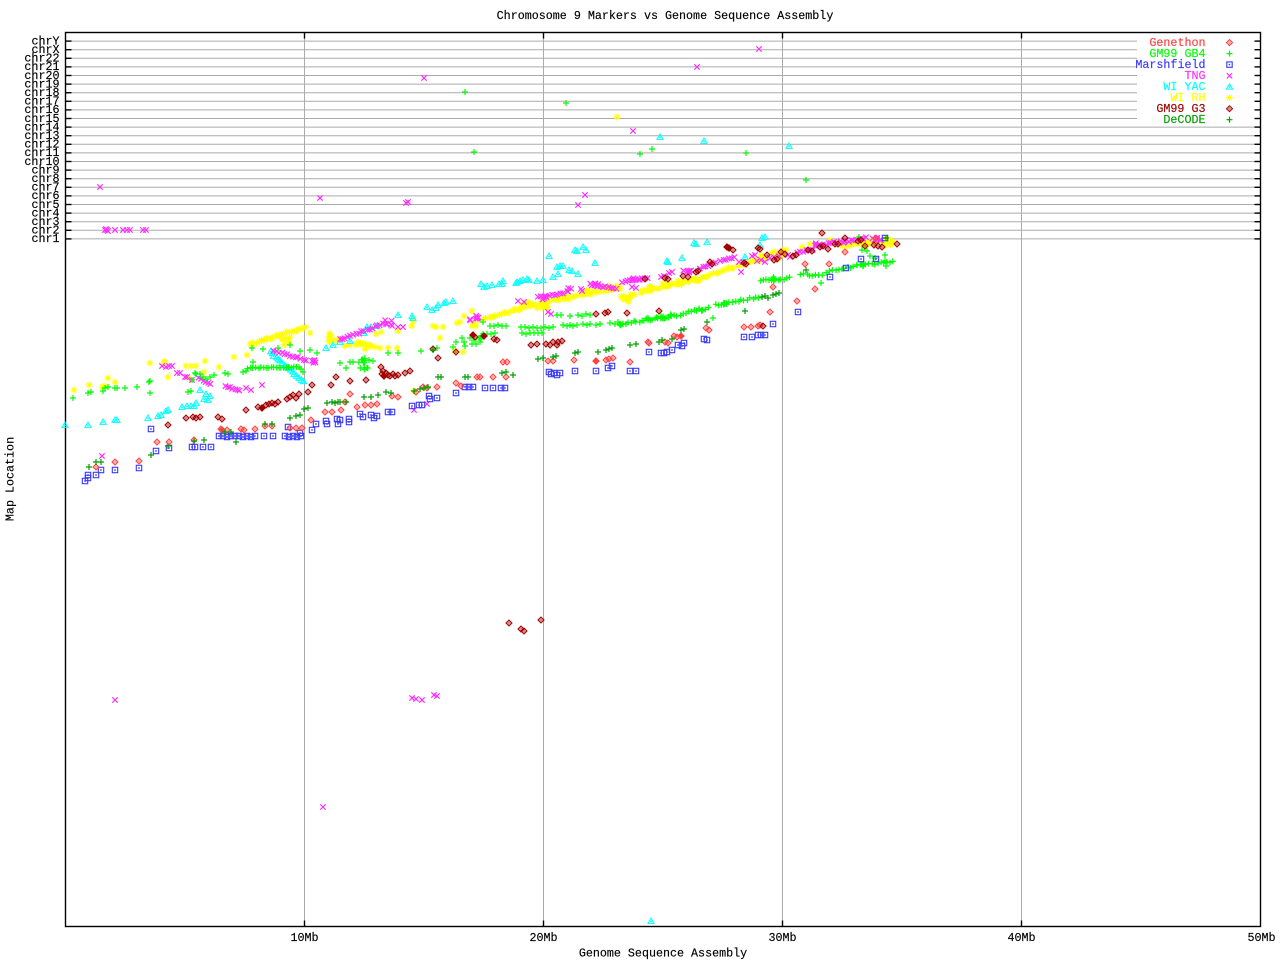  What do you see at coordinates (1021, 938) in the screenshot?
I see `svg-text: 40Mb` at bounding box center [1021, 938].